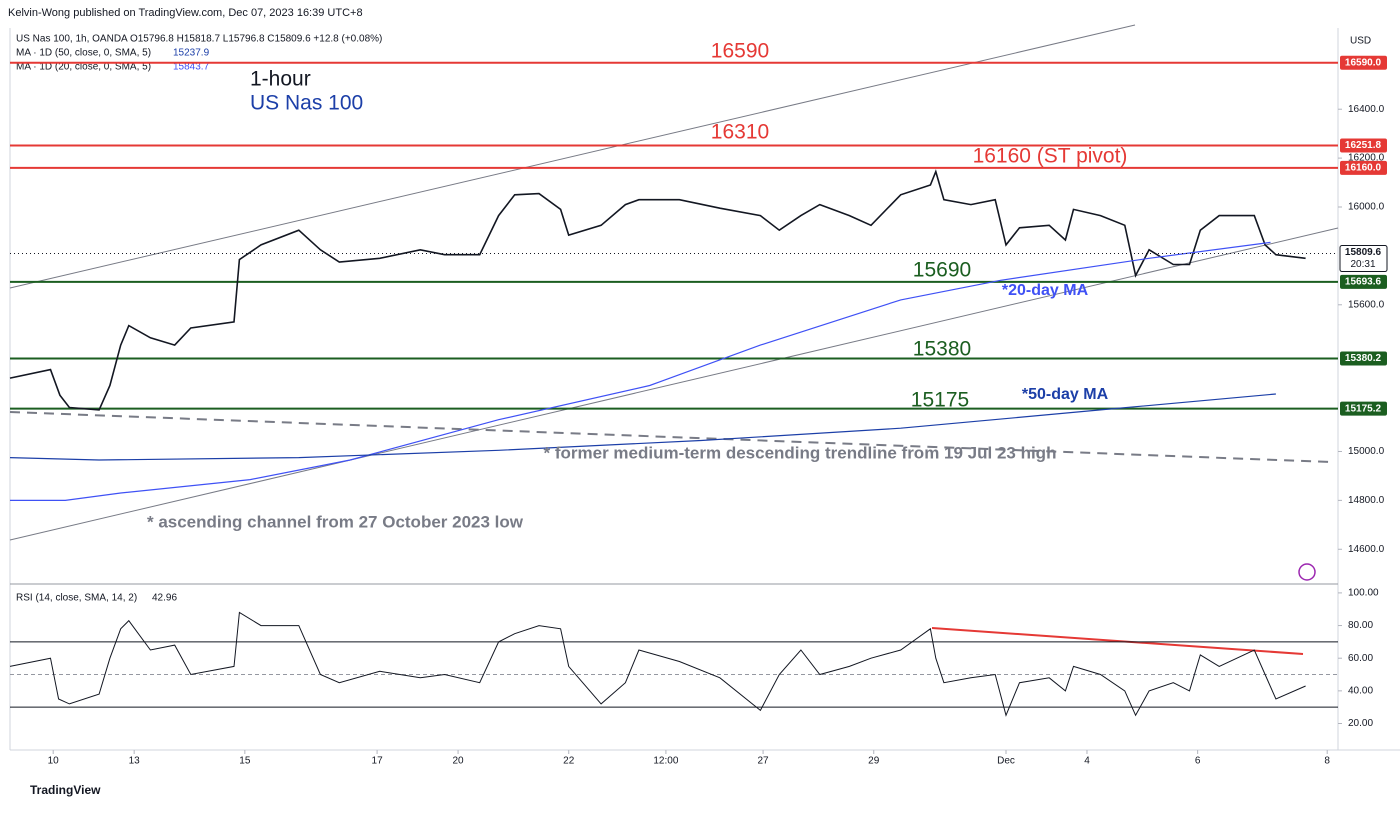  What do you see at coordinates (1366, 500) in the screenshot?
I see `y-tick-label: 14800.0` at bounding box center [1366, 500].